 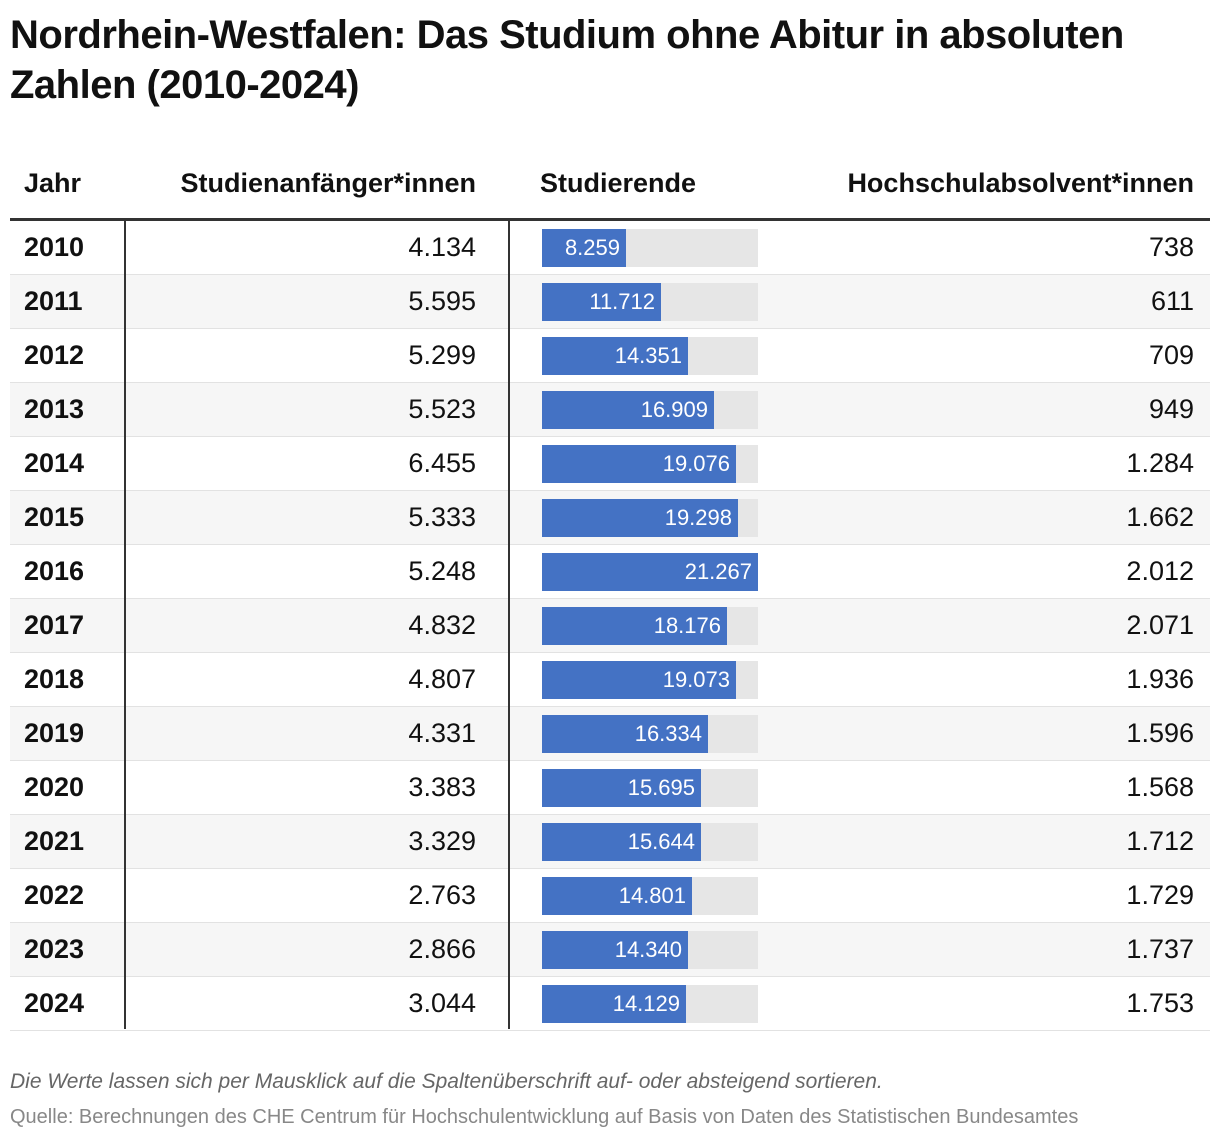 I want to click on cell-absolventen: 1.596, so click(x=1160, y=733).